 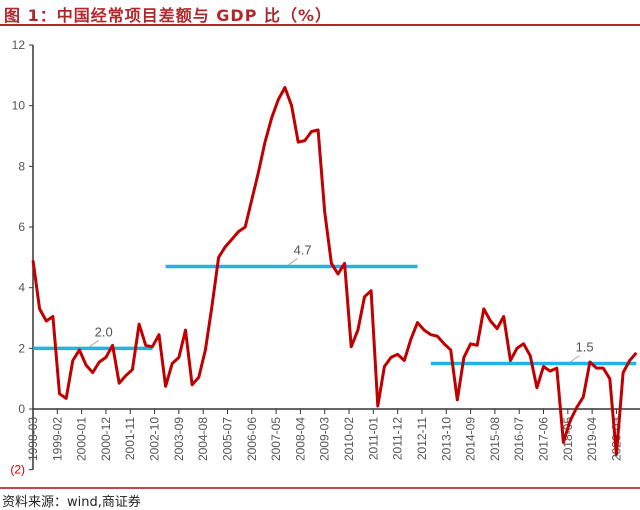 What do you see at coordinates (568, 439) in the screenshot?
I see `x-tick-label: 2018-05` at bounding box center [568, 439].